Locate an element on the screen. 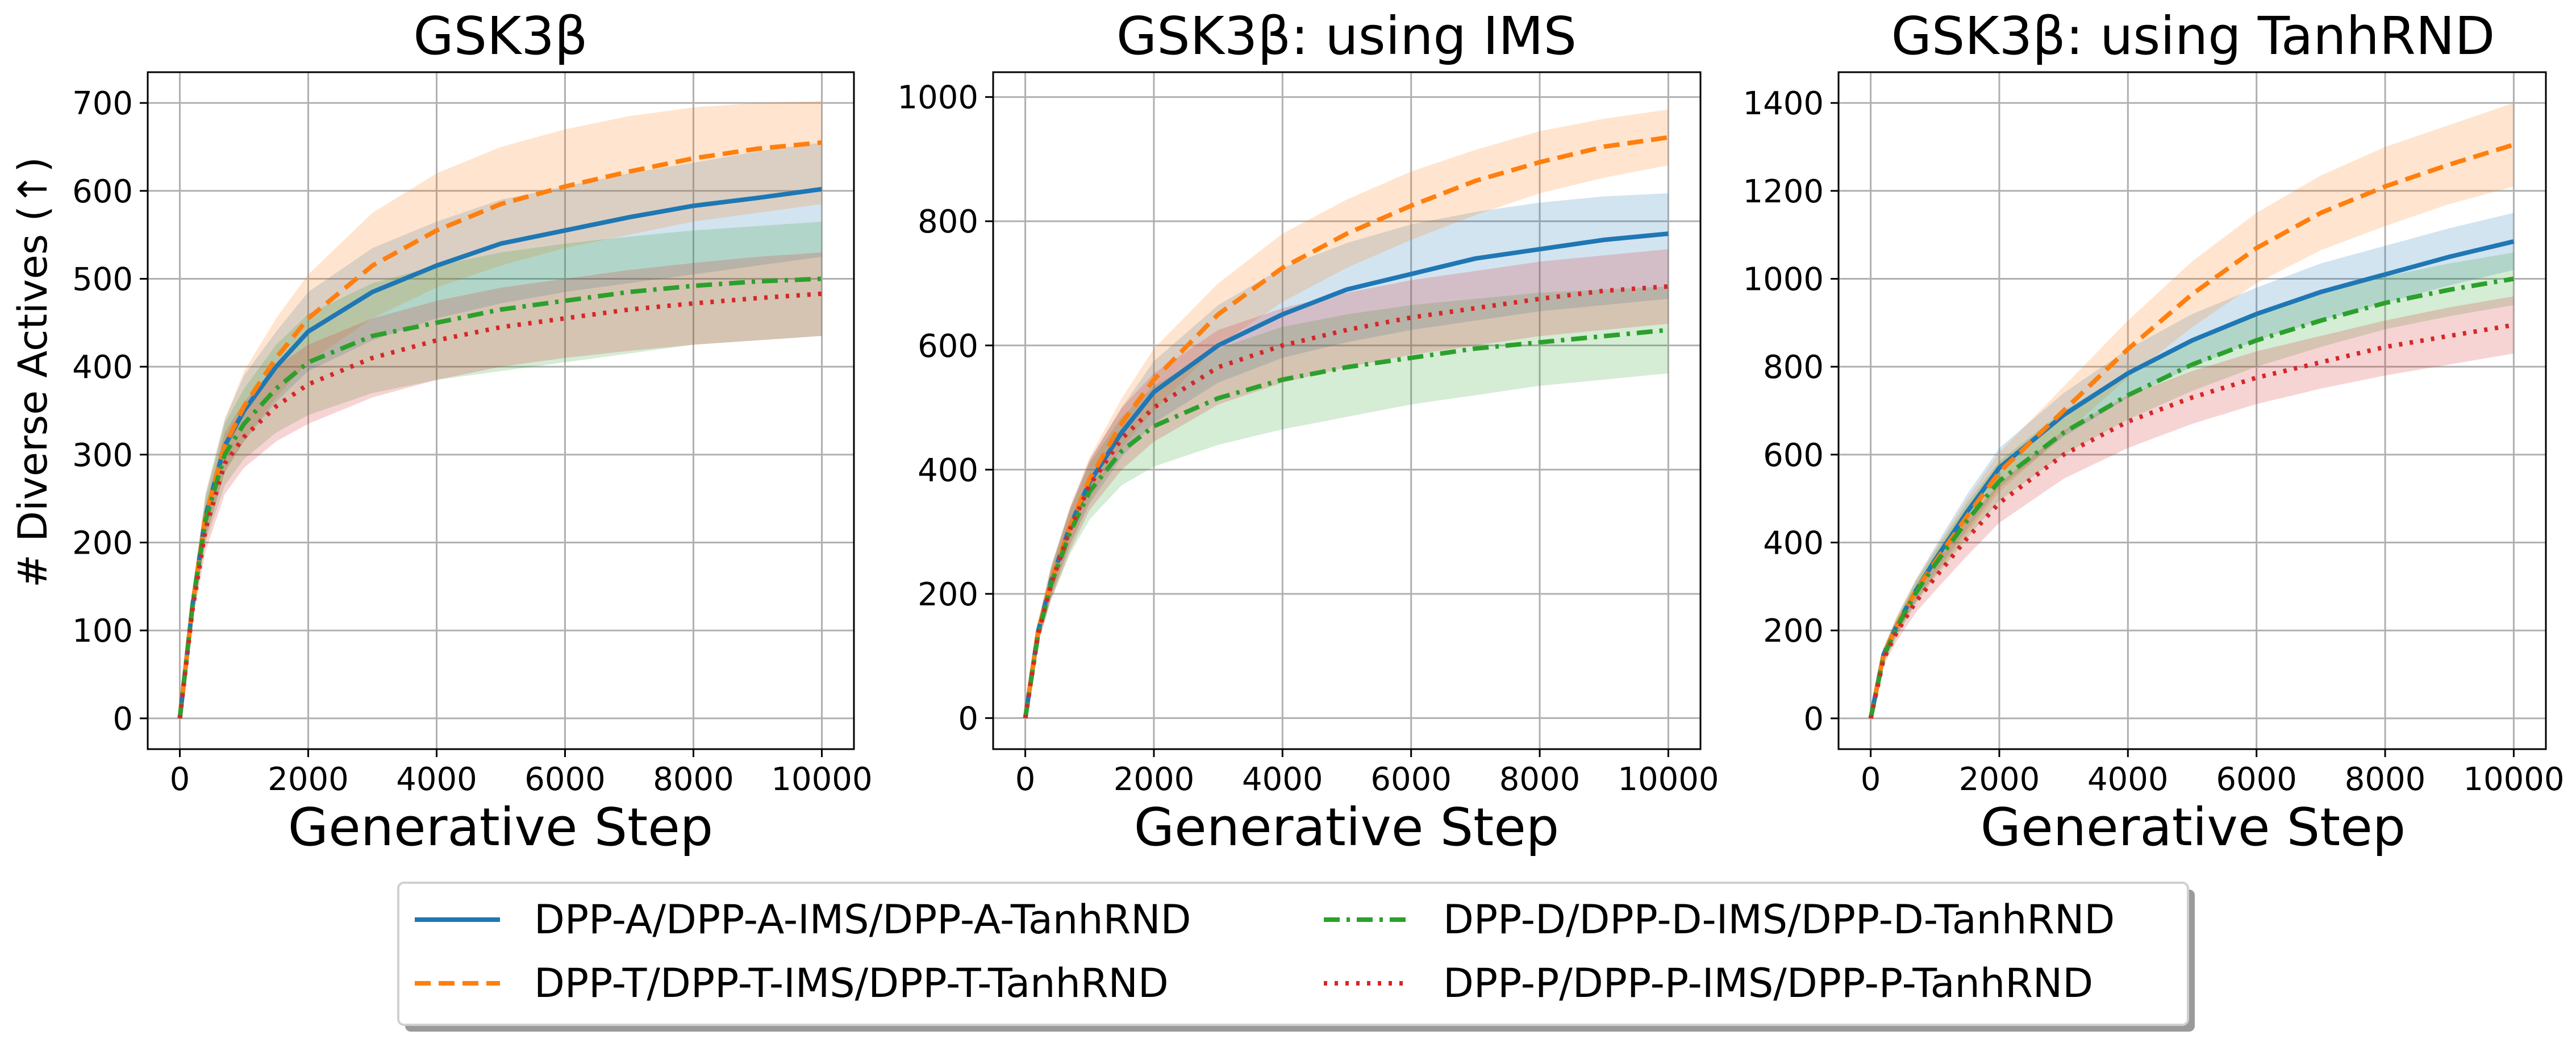 This screenshot has height=1039, width=2576. chart-title: GSK3β is located at coordinates (500, 36).